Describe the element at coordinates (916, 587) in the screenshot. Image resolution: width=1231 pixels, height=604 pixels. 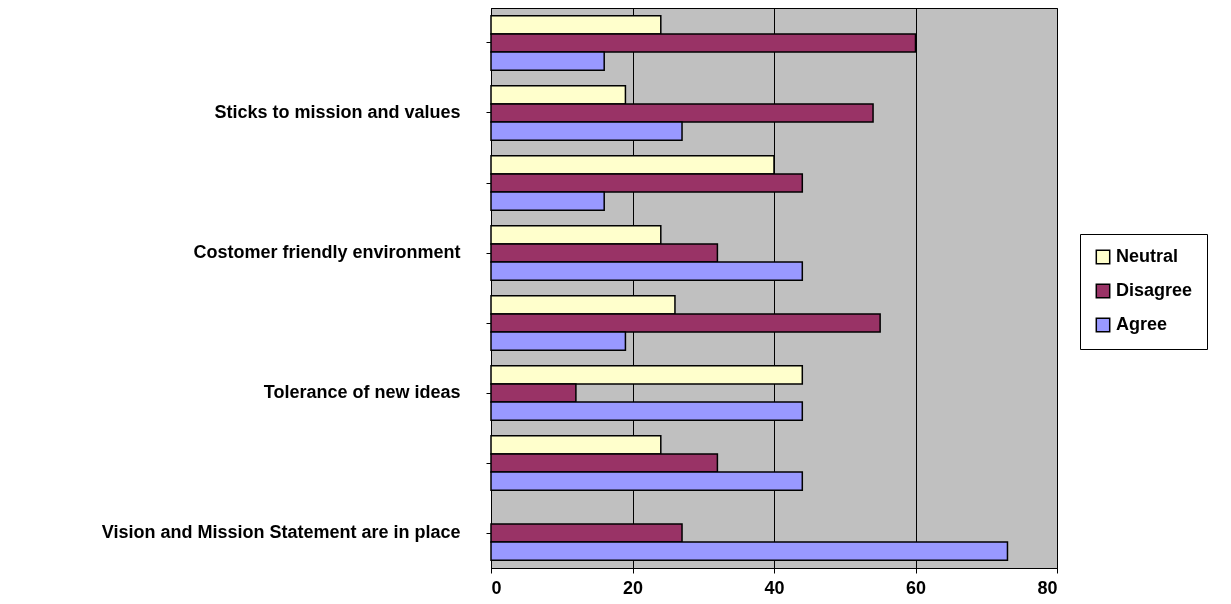
I see `x-tick-label: 60` at that location.